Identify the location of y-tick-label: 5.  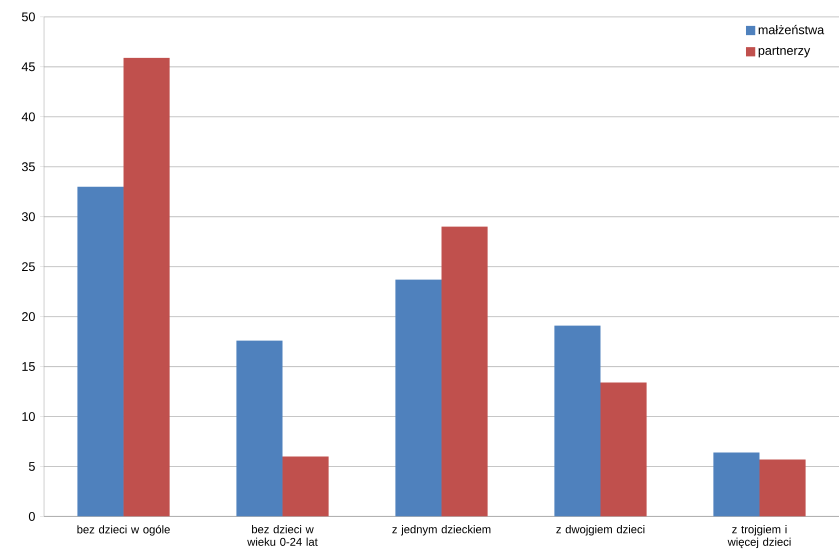
(31, 466).